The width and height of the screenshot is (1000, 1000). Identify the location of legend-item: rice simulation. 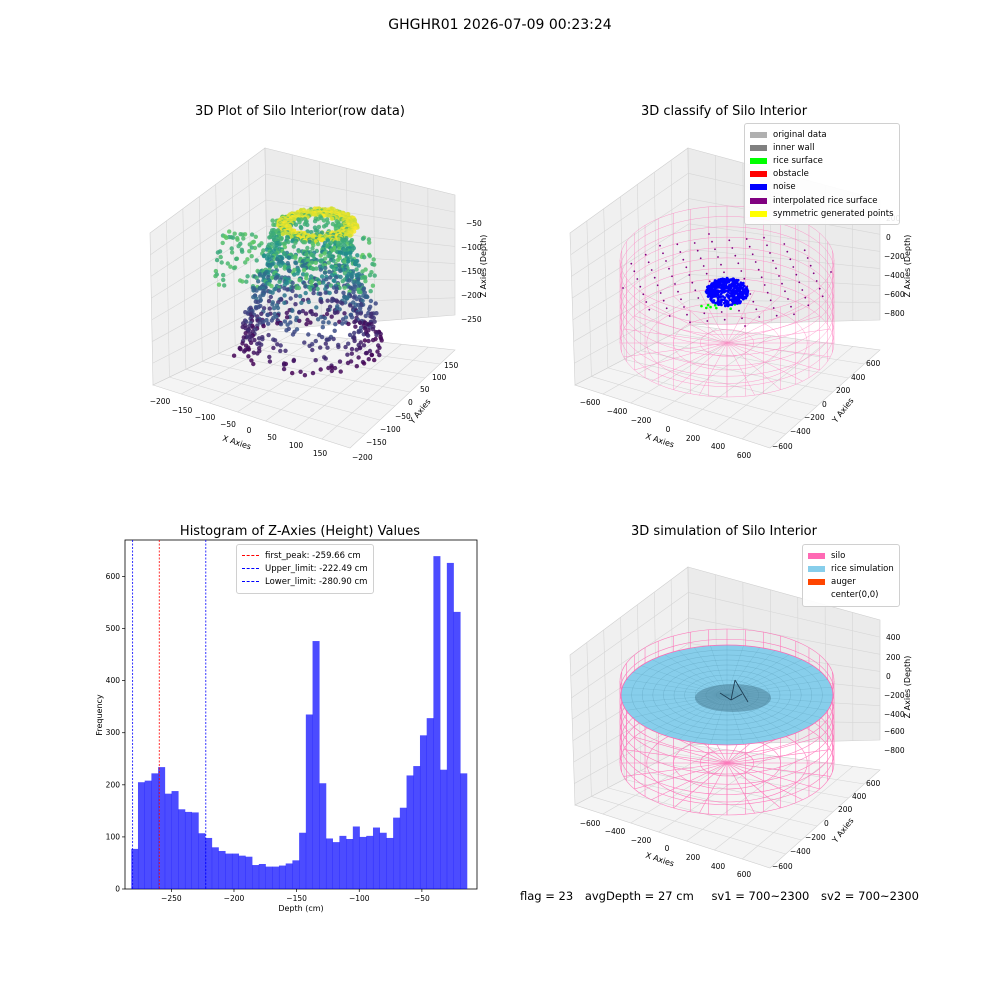
(851, 568).